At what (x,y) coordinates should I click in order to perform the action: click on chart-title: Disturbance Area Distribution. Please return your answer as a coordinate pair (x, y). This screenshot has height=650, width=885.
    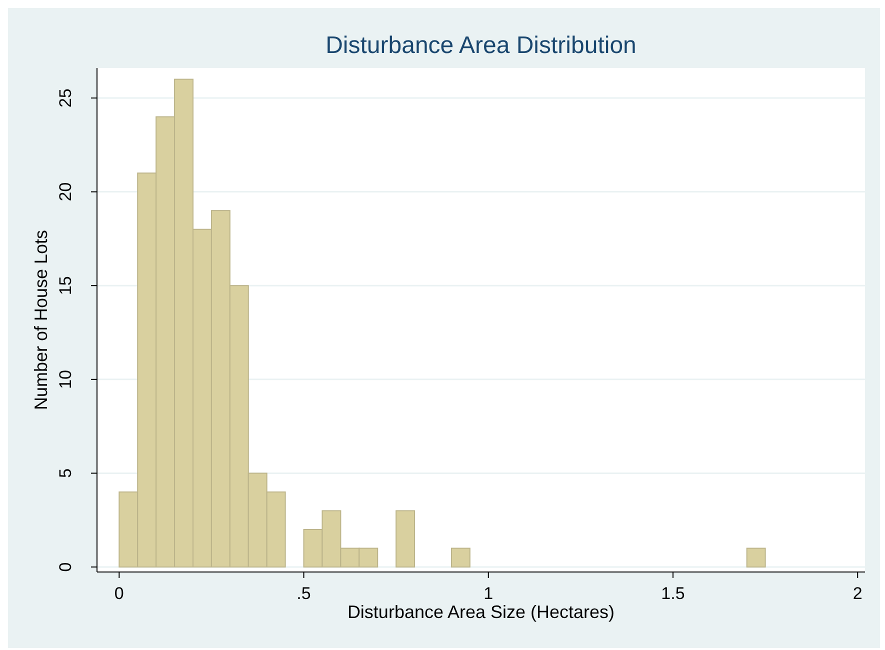
    Looking at the image, I should click on (481, 45).